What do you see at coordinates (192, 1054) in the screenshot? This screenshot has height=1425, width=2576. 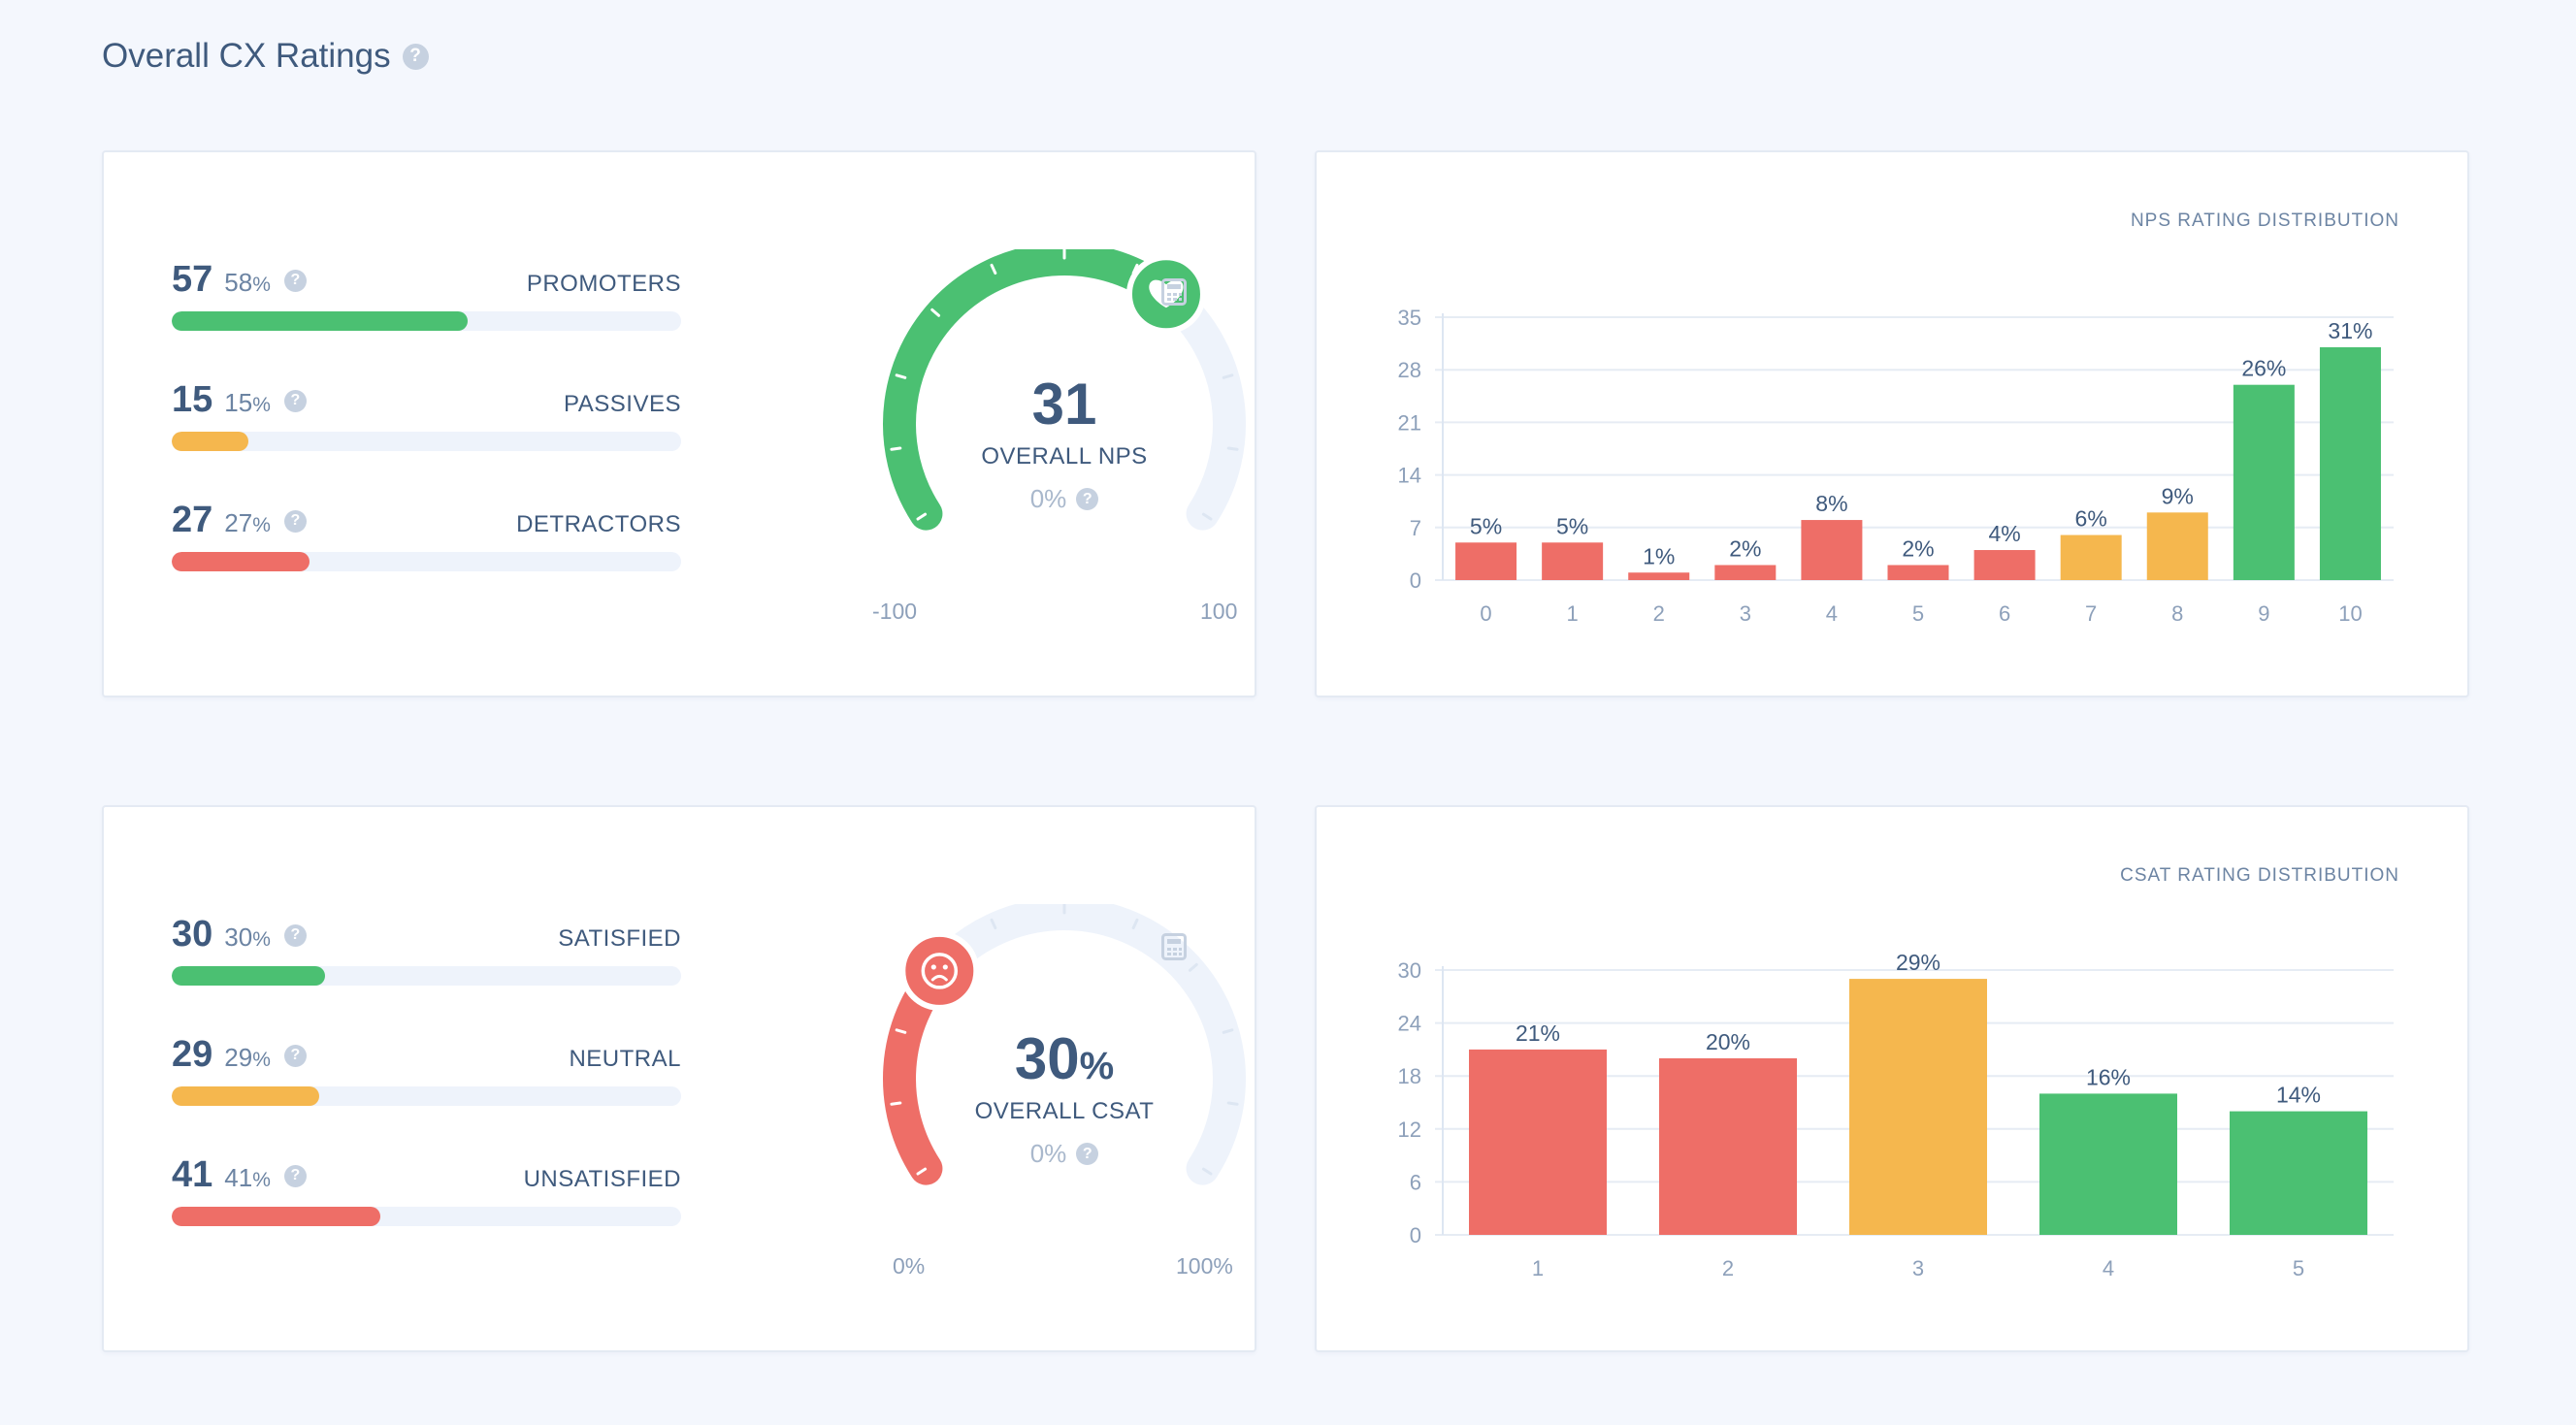 I see `neutral-count: 29` at bounding box center [192, 1054].